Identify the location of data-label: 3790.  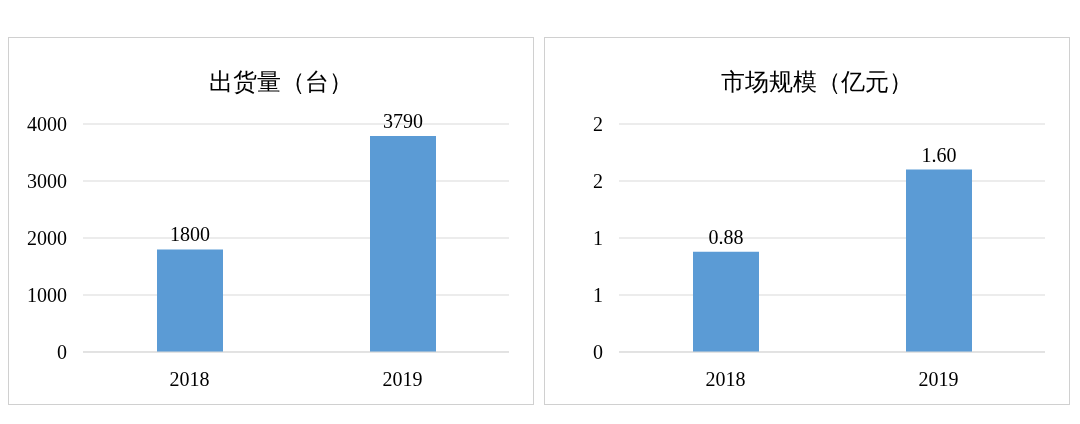
(403, 120).